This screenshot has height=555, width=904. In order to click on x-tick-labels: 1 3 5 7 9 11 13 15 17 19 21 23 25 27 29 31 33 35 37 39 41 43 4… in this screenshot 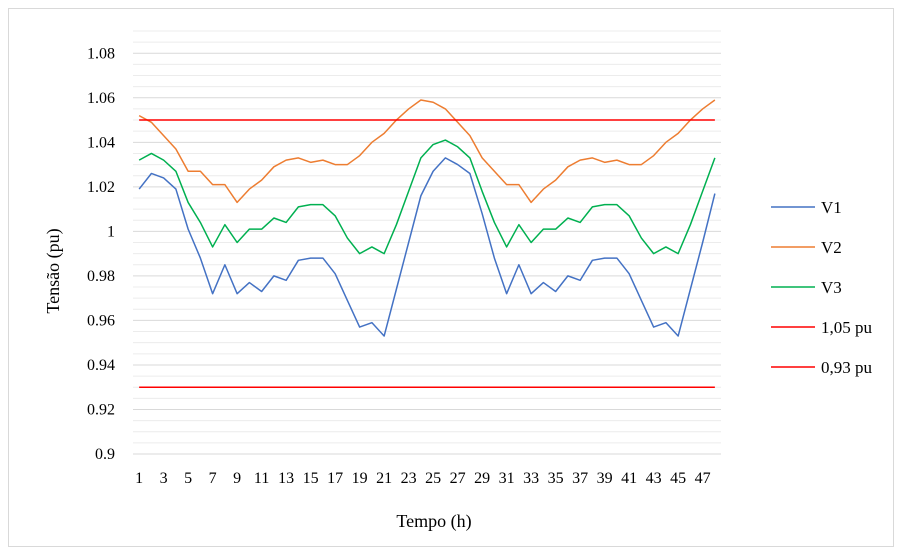, I will do `click(423, 478)`.